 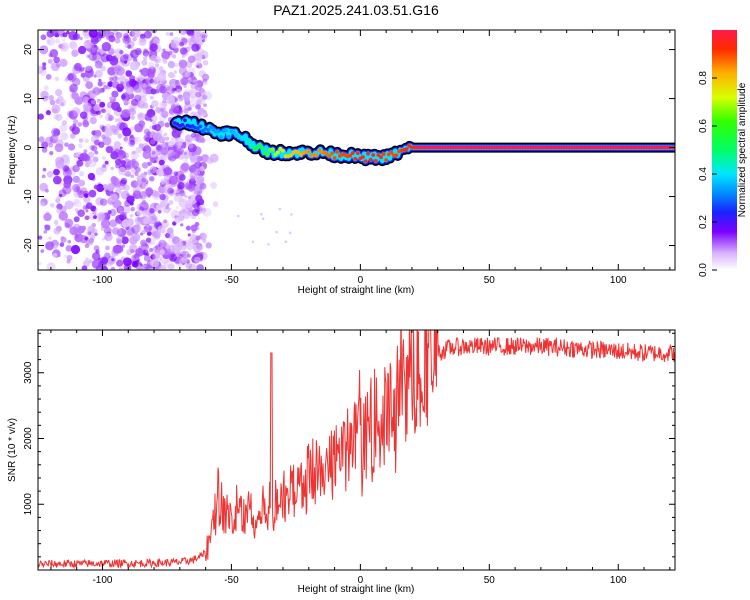 What do you see at coordinates (618, 580) in the screenshot?
I see `snr-x-tick-label: 100` at bounding box center [618, 580].